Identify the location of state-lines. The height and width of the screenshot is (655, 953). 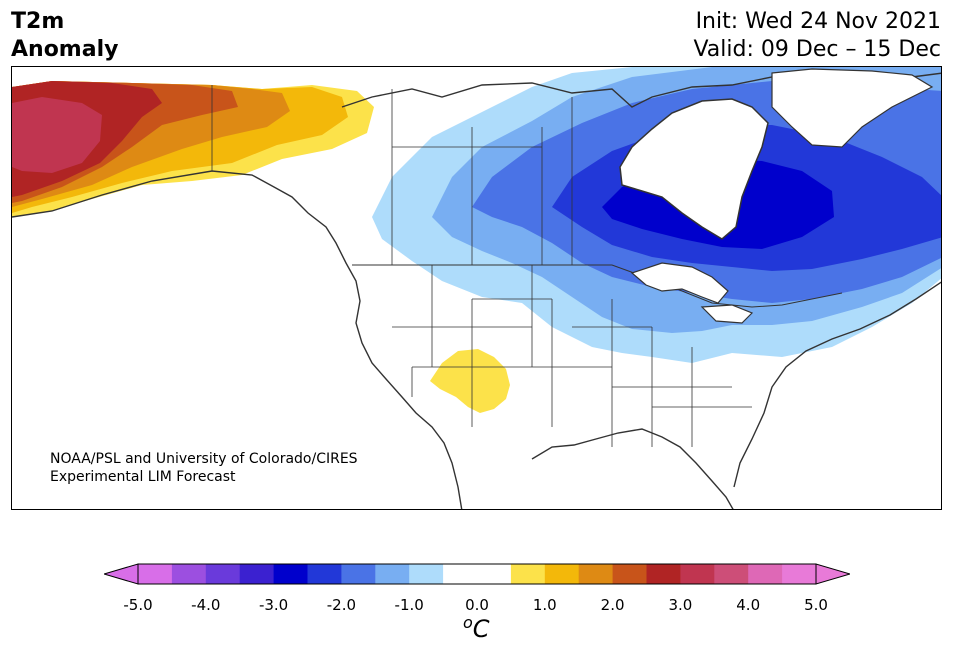
(572, 356).